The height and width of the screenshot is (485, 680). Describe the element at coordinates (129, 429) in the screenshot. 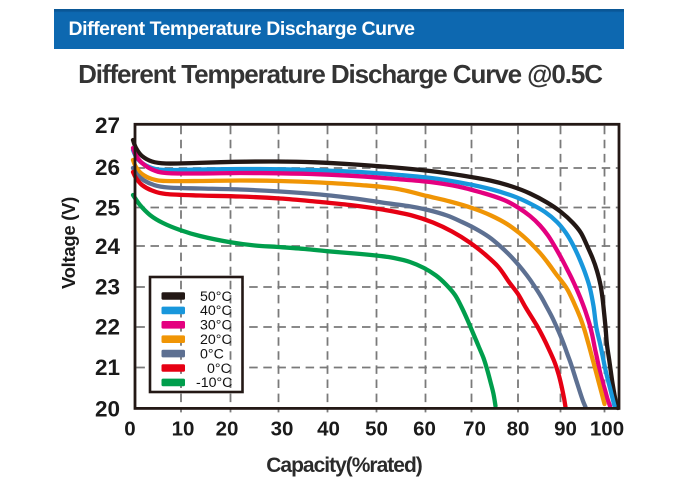

I see `svg-text: 0` at that location.